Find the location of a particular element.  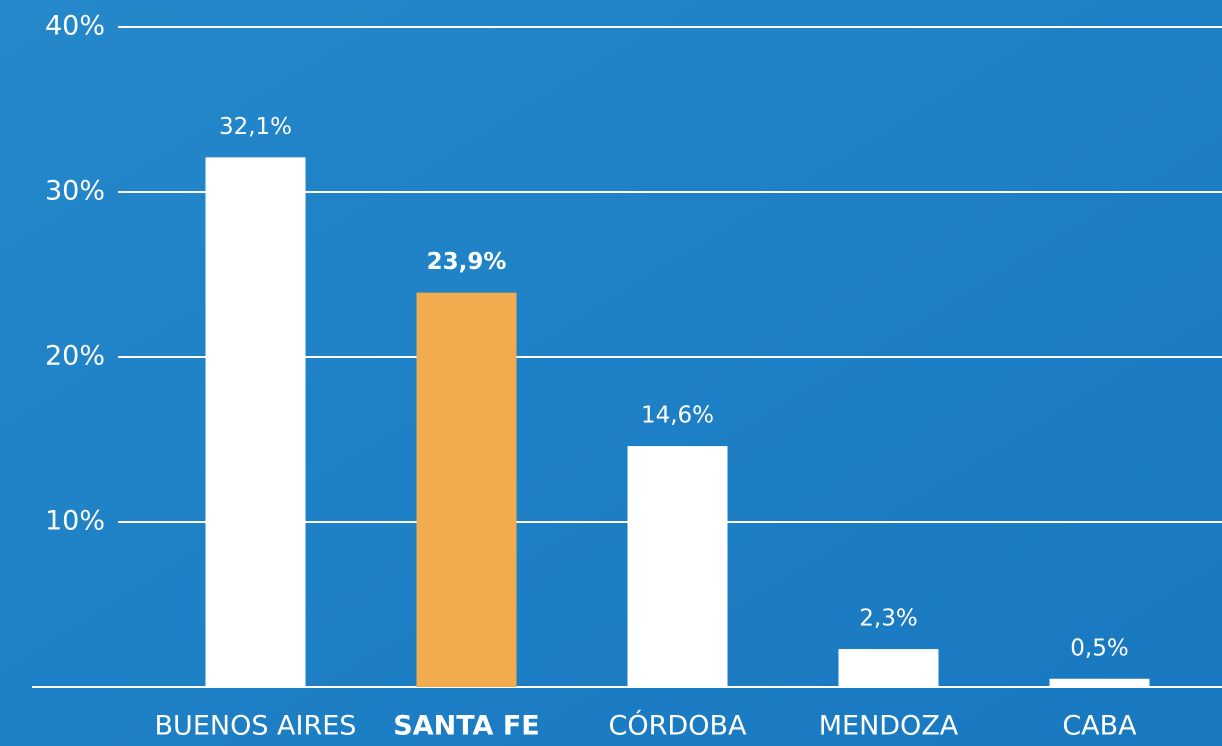

y-tick-label: 20% is located at coordinates (75, 356).